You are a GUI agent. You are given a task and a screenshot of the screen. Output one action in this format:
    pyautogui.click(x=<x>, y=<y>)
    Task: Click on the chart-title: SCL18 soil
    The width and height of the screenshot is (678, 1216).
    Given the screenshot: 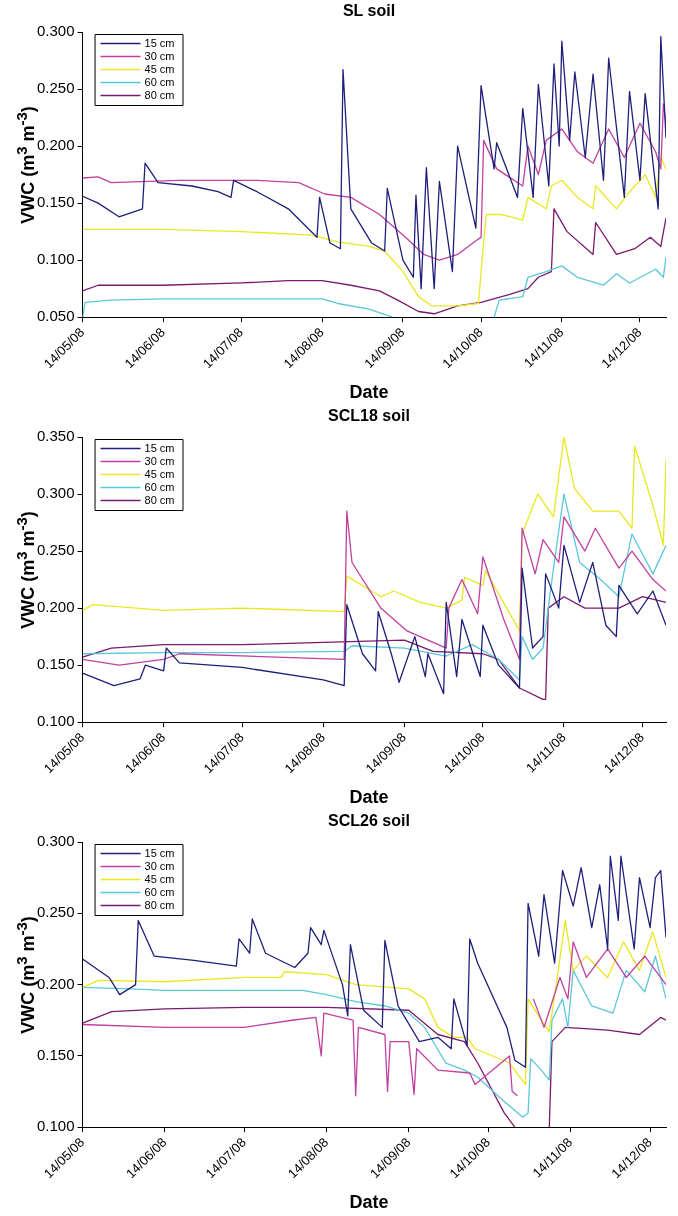 What is the action you would take?
    pyautogui.click(x=369, y=416)
    